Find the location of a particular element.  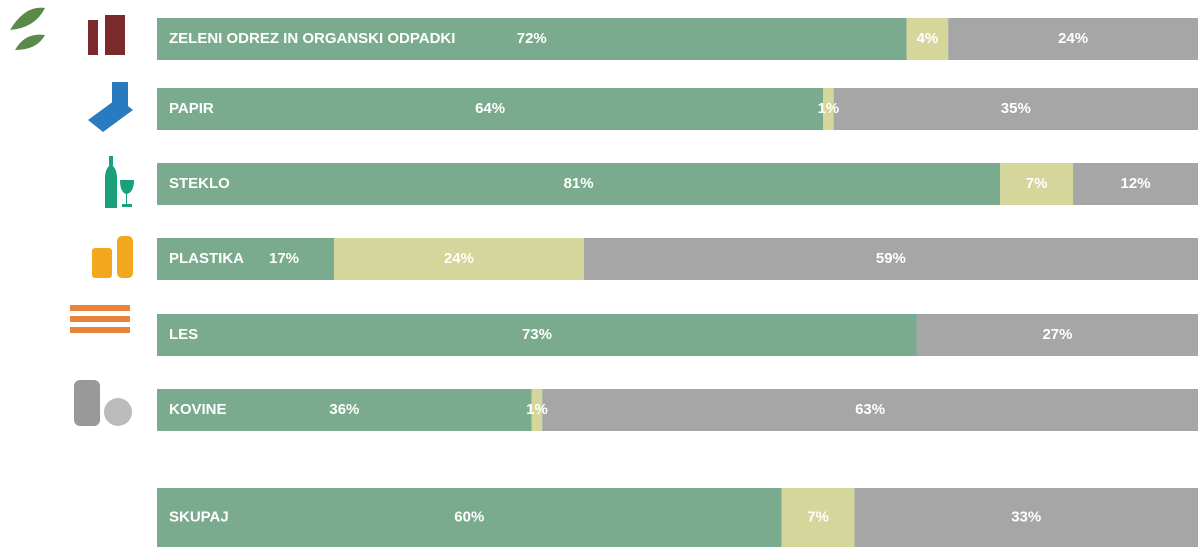

value-label: 63% is located at coordinates (870, 409).